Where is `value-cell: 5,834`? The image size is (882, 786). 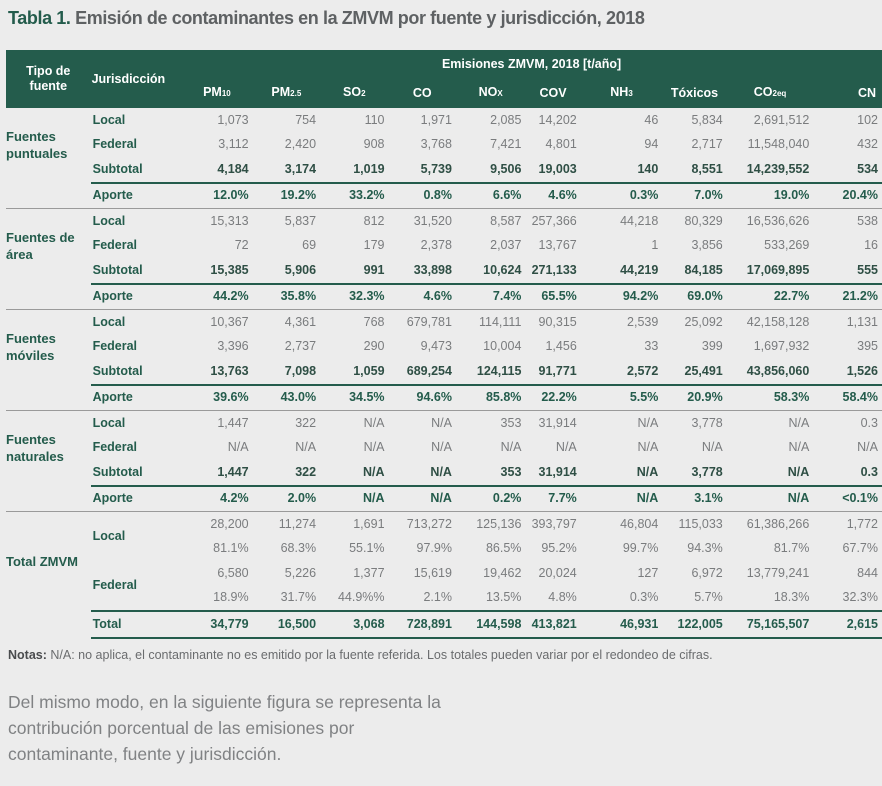 value-cell: 5,834 is located at coordinates (707, 119).